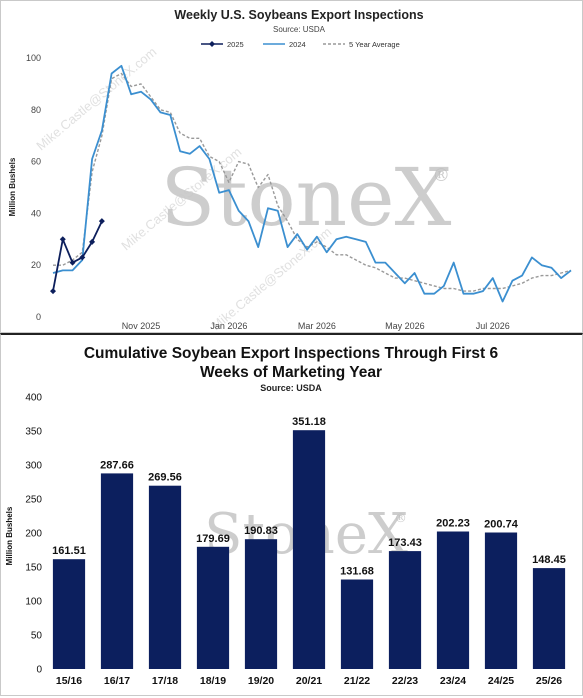 The image size is (583, 698). I want to click on bar-data-label: 202.23, so click(453, 523).